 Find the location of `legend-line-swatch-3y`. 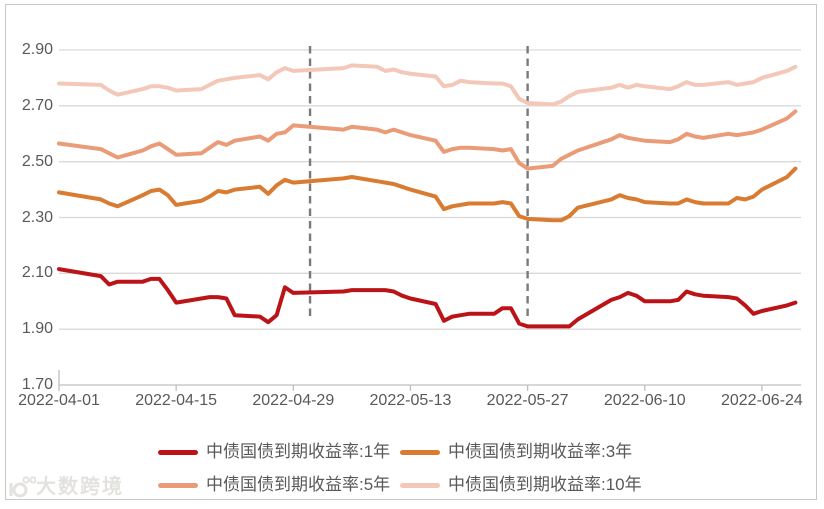

legend-line-swatch-3y is located at coordinates (420, 452).